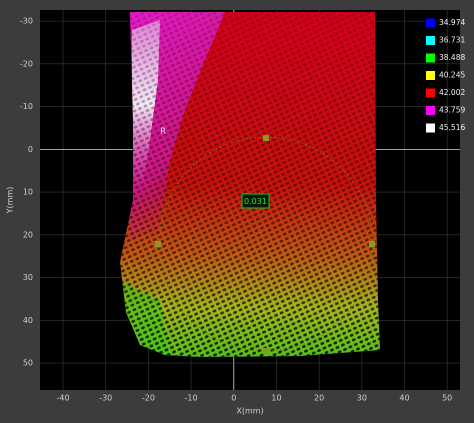  I want to click on x-tick-label: 50, so click(447, 398).